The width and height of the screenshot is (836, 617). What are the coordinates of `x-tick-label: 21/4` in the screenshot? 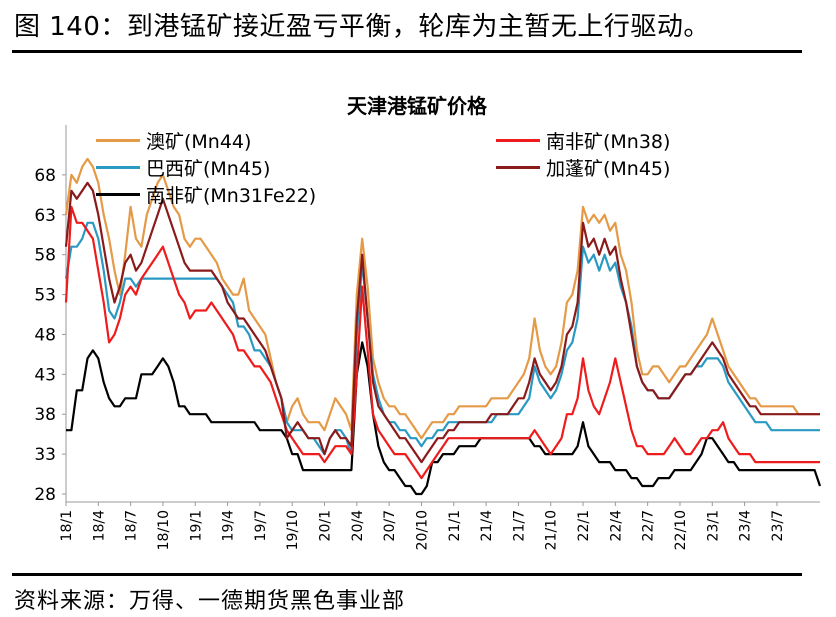 It's located at (487, 526).